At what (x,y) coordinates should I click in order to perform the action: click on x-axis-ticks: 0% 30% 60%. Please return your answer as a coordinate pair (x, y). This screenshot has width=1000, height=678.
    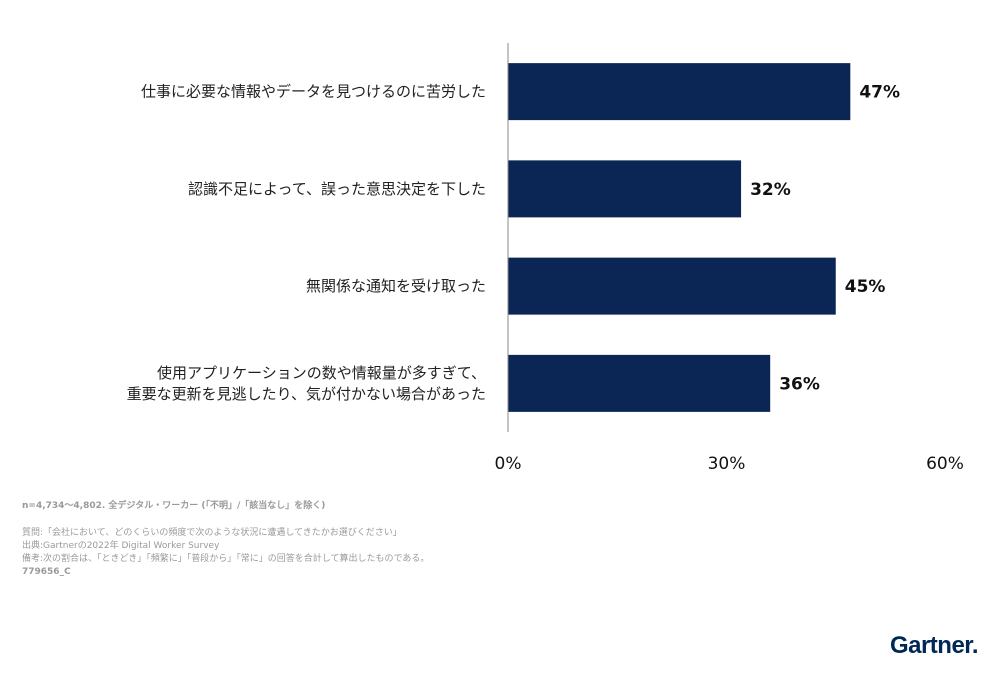
    Looking at the image, I should click on (729, 464).